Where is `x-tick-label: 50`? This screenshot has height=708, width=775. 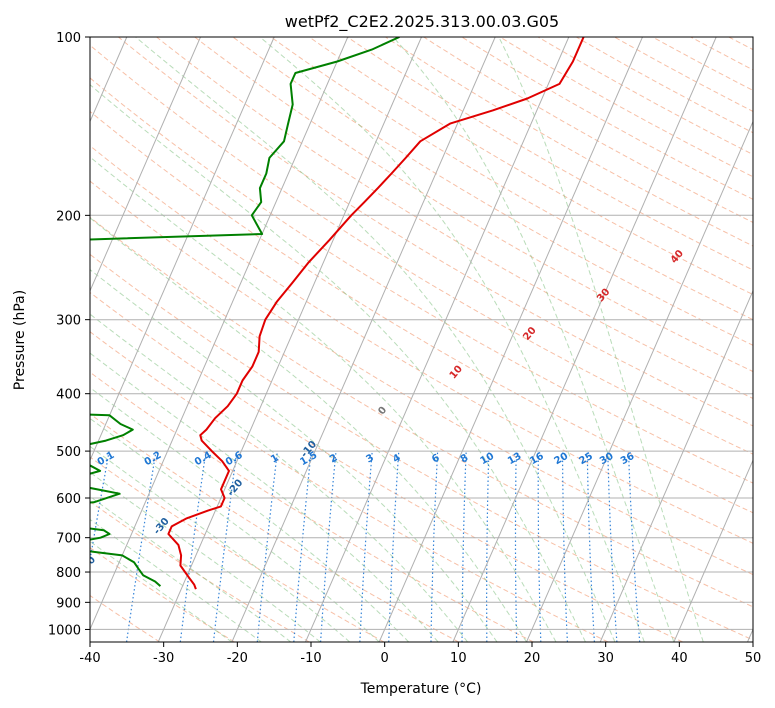 x-tick-label: 50 is located at coordinates (753, 658).